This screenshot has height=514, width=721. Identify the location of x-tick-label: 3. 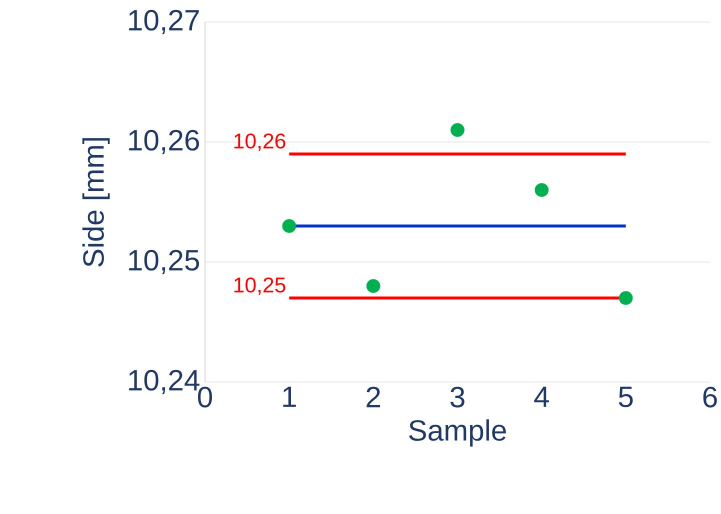
(457, 397).